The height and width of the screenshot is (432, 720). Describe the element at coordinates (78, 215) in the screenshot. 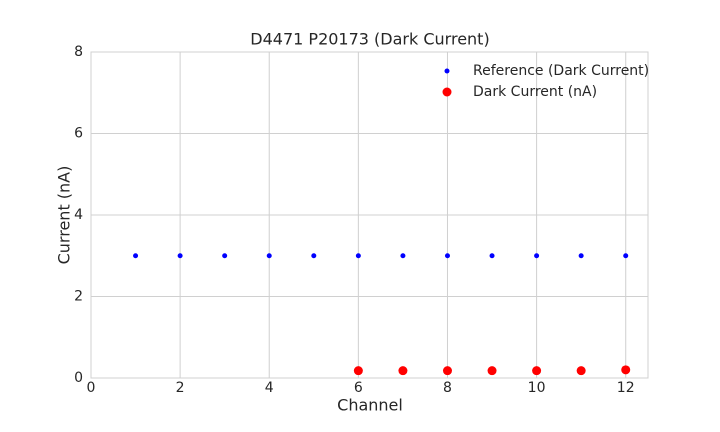

I see `y-tick-label: 4` at that location.